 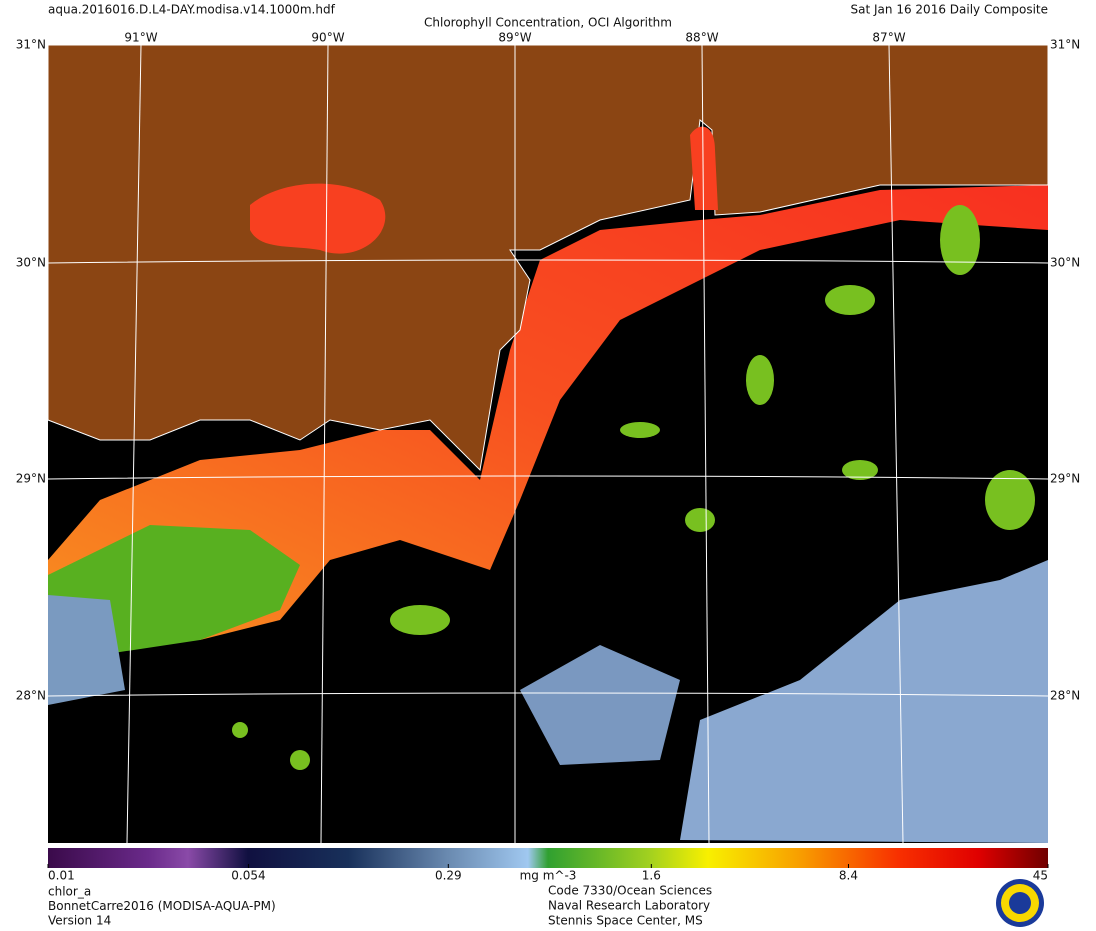 What do you see at coordinates (1065, 479) in the screenshot?
I see `lat-label-right: 29°N` at bounding box center [1065, 479].